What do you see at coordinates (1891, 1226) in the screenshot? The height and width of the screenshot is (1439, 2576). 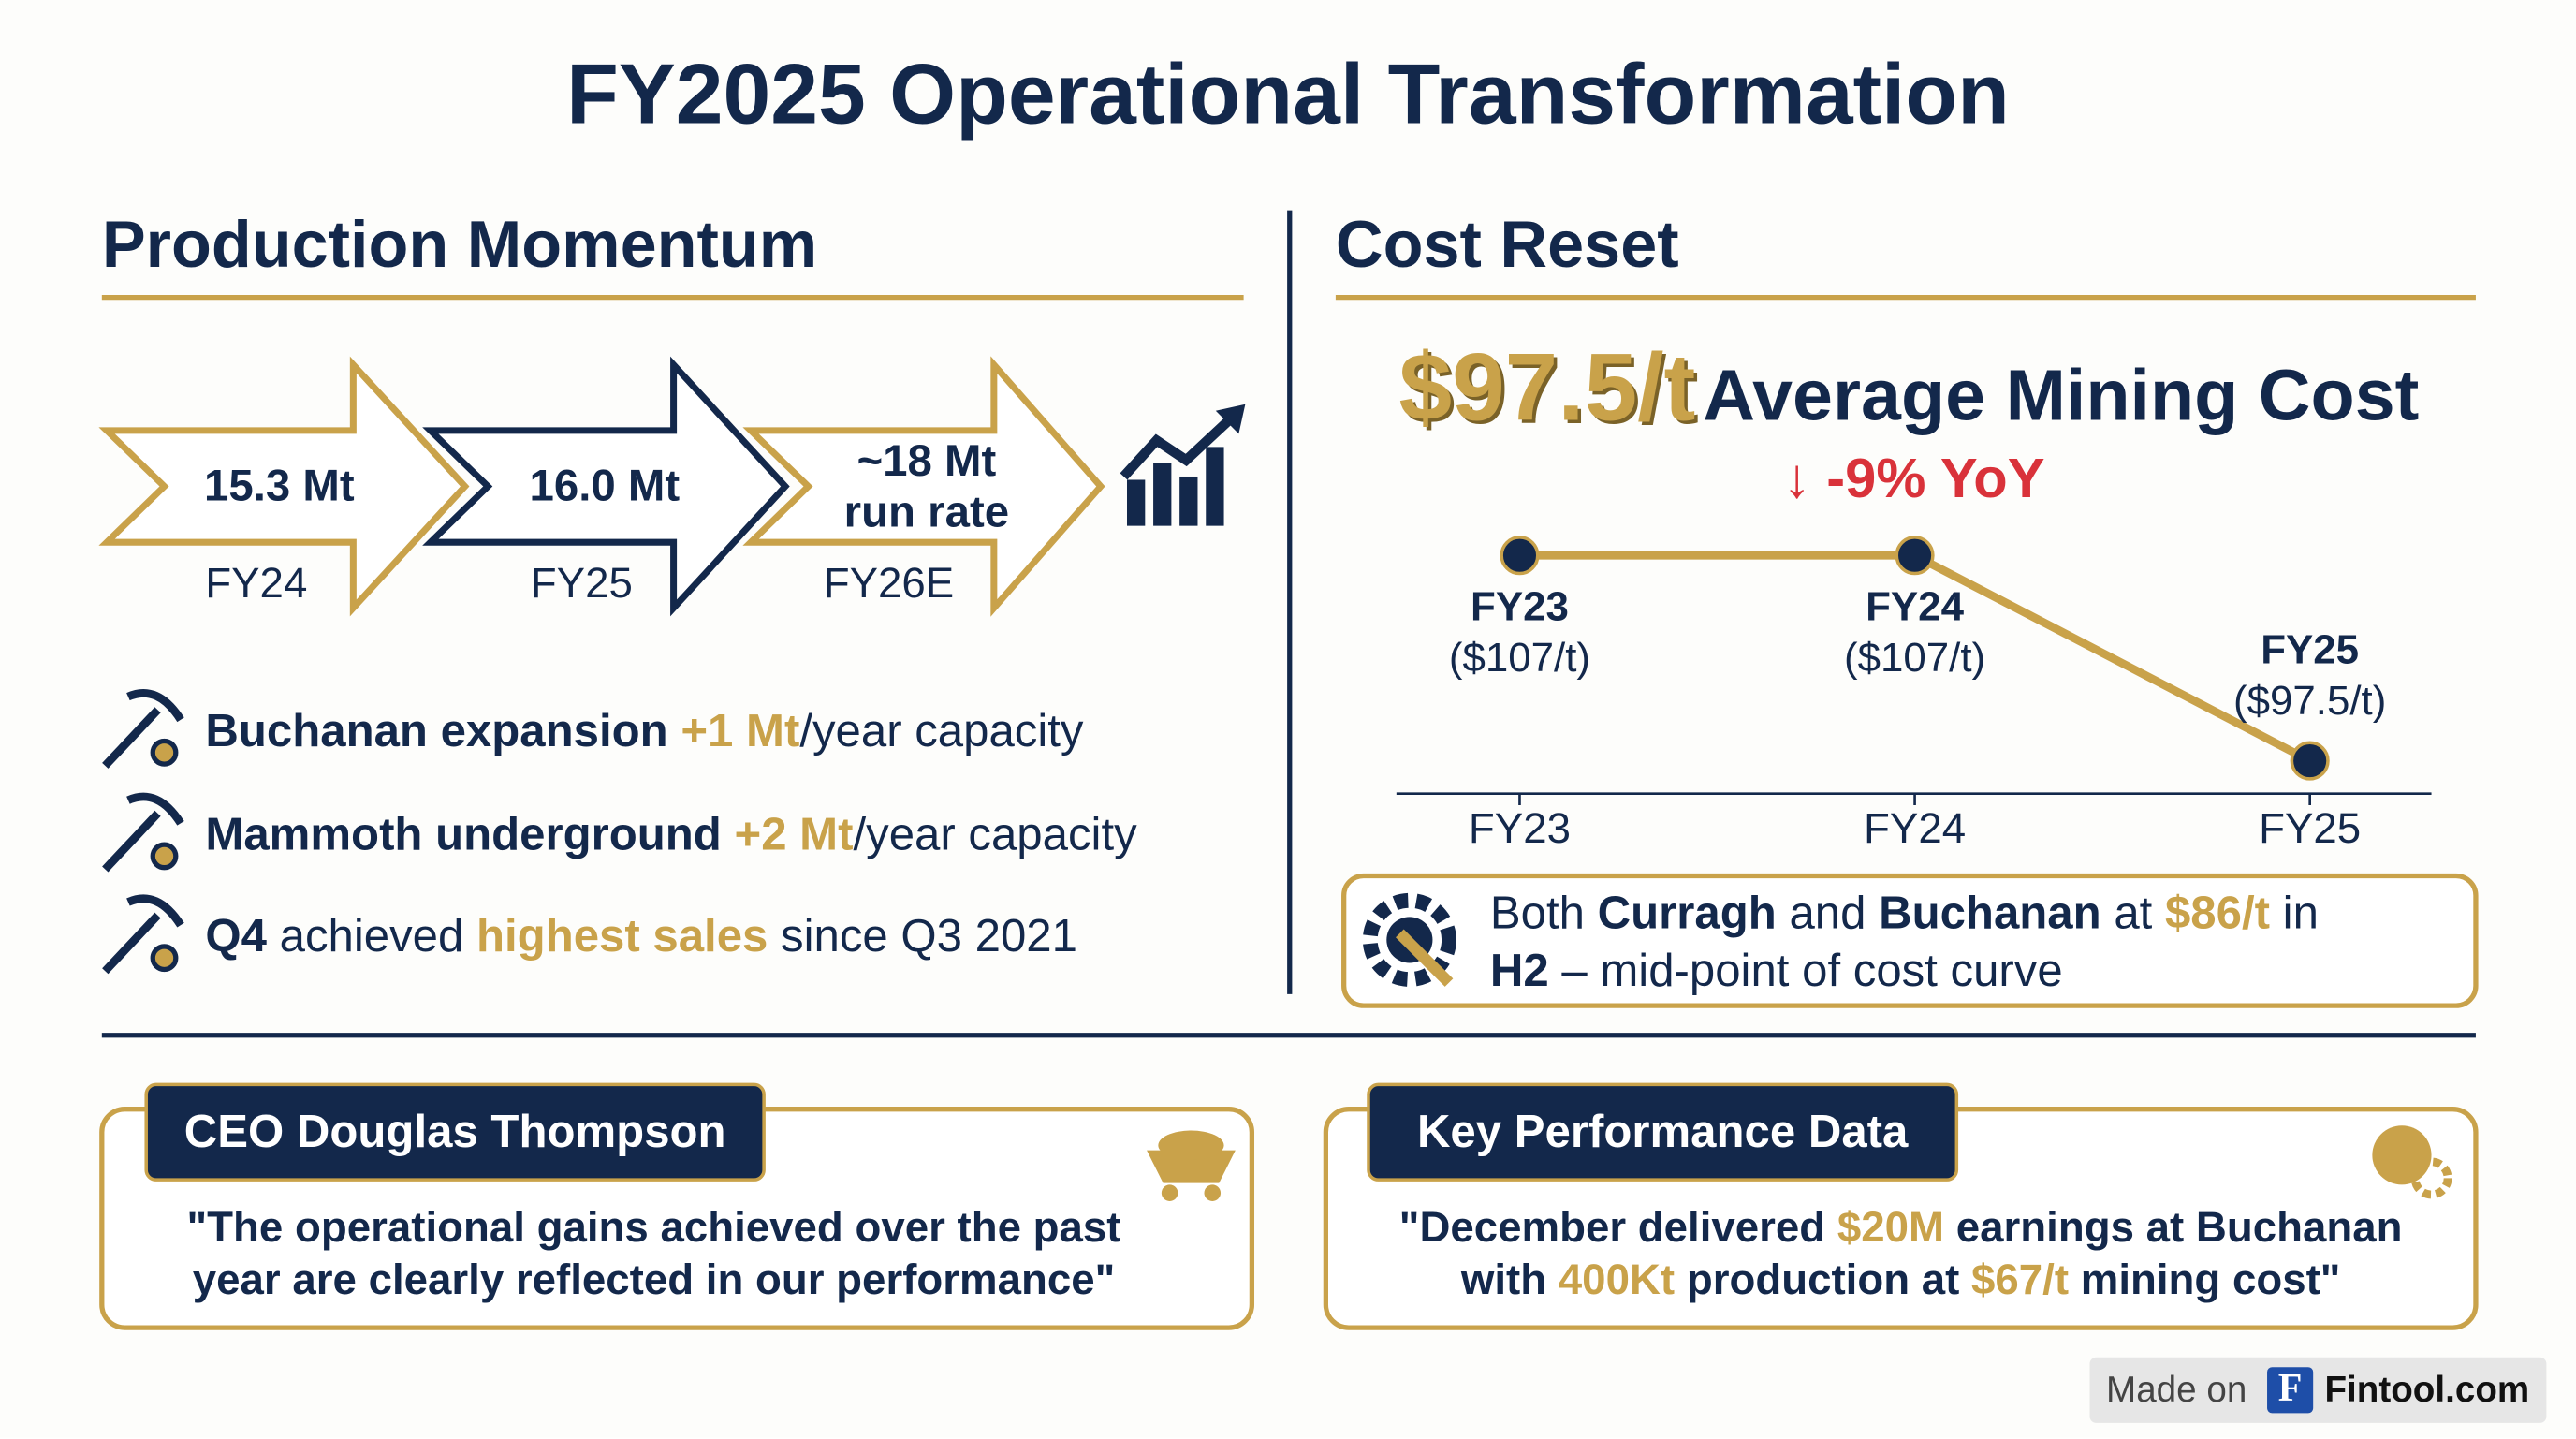 I see `quote-part: $20M` at bounding box center [1891, 1226].